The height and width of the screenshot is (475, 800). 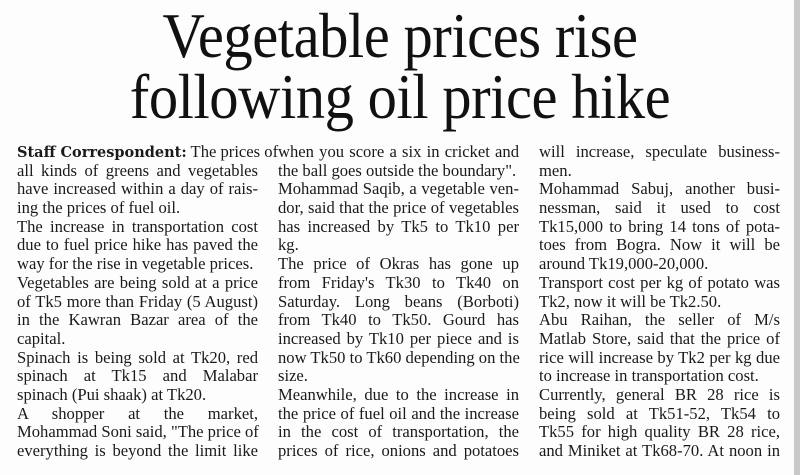 I want to click on article-text-line: Spinach is being sold at Tk20, red, so click(x=137, y=357).